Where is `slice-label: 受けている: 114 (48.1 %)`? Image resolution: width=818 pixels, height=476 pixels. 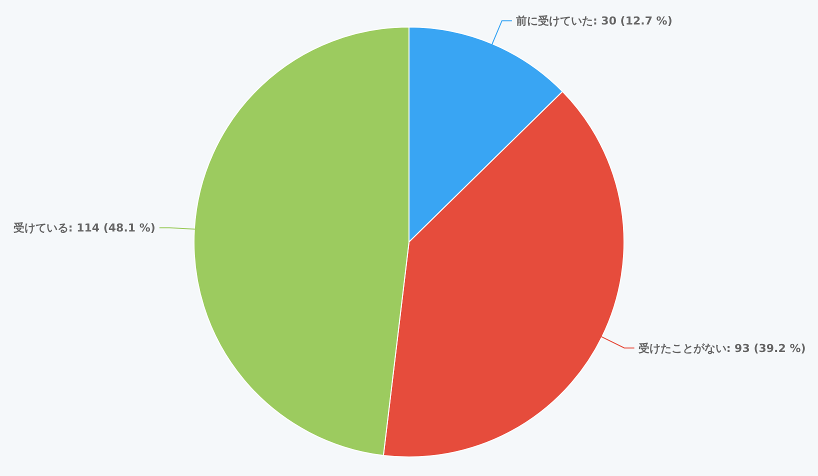 slice-label: 受けている: 114 (48.1 %) is located at coordinates (84, 228).